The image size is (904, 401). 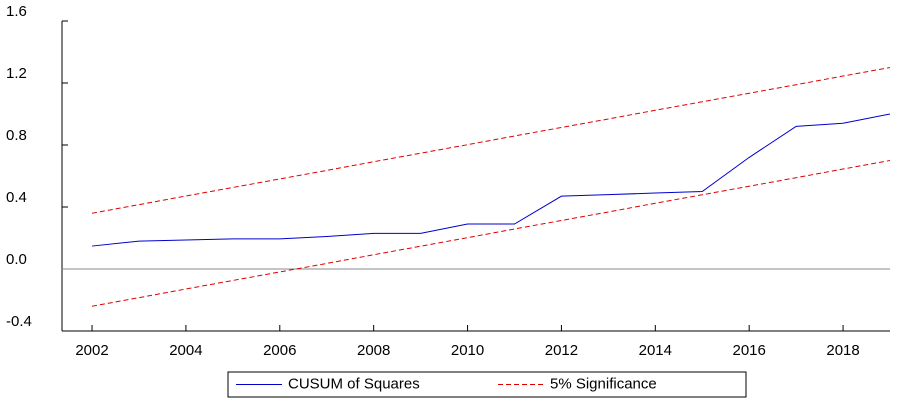 What do you see at coordinates (185, 350) in the screenshot?
I see `x-tick-label: 2004` at bounding box center [185, 350].